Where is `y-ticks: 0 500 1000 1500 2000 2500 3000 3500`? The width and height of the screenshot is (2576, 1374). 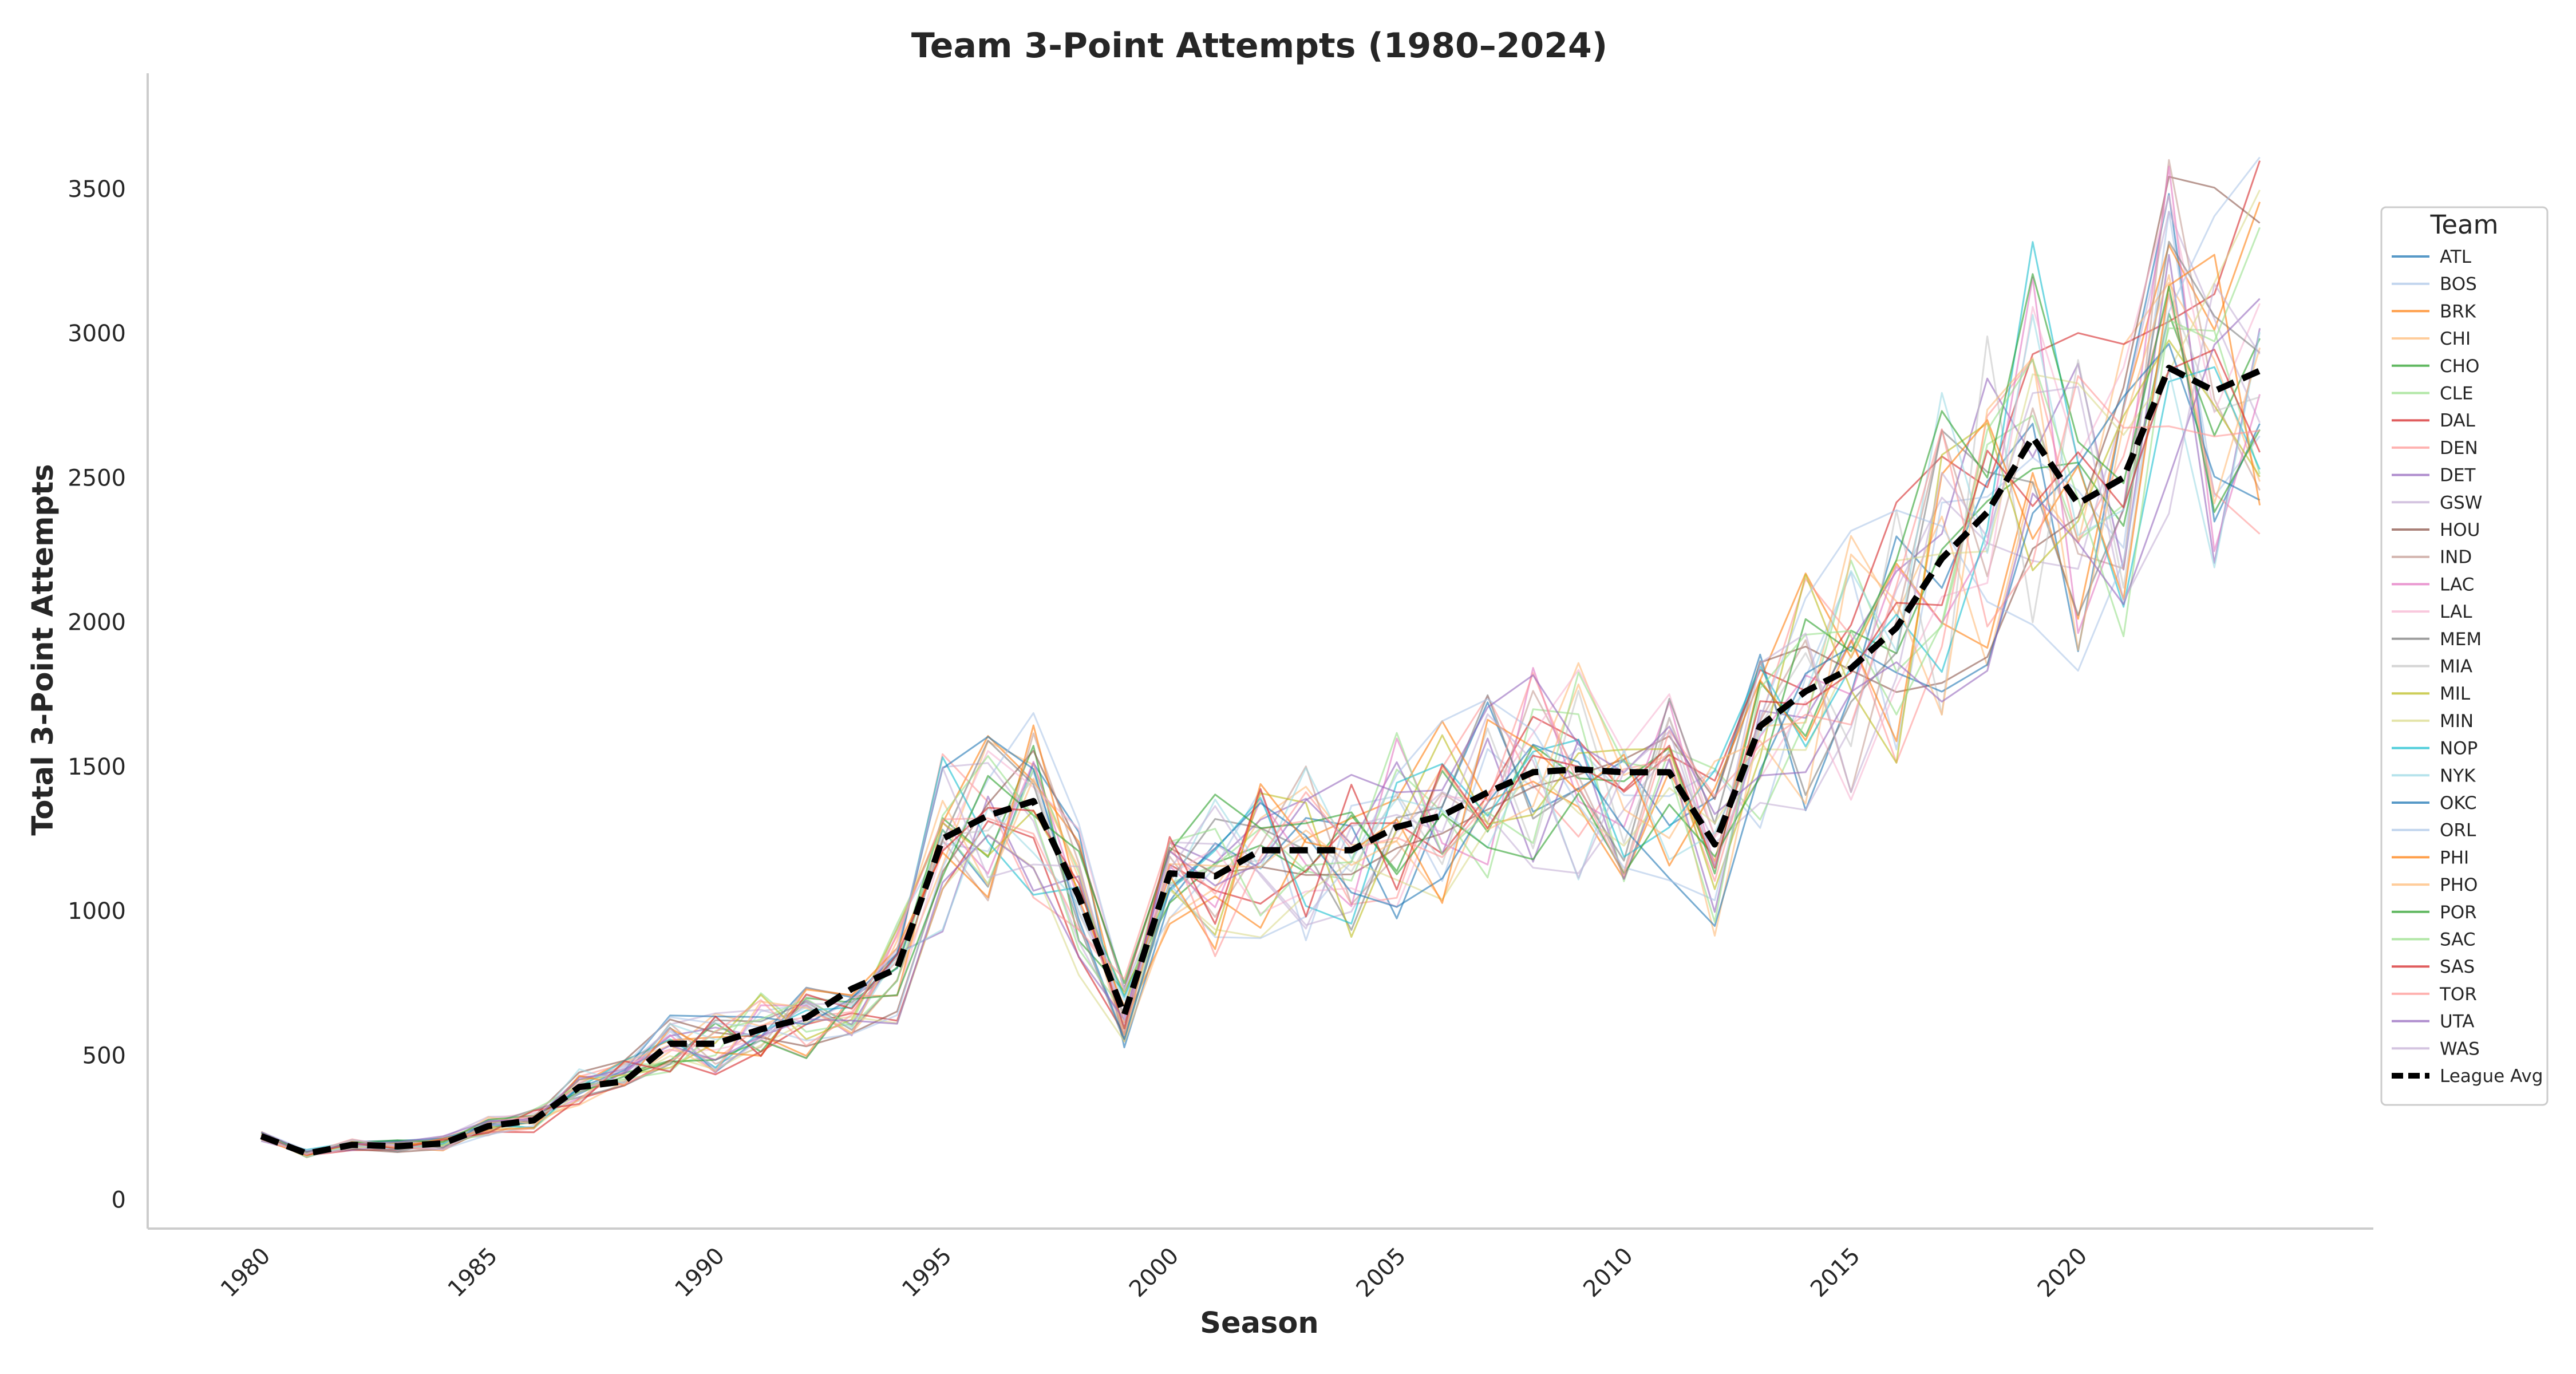 y-ticks: 0 500 1000 1500 2000 2500 3000 3500 is located at coordinates (97, 695).